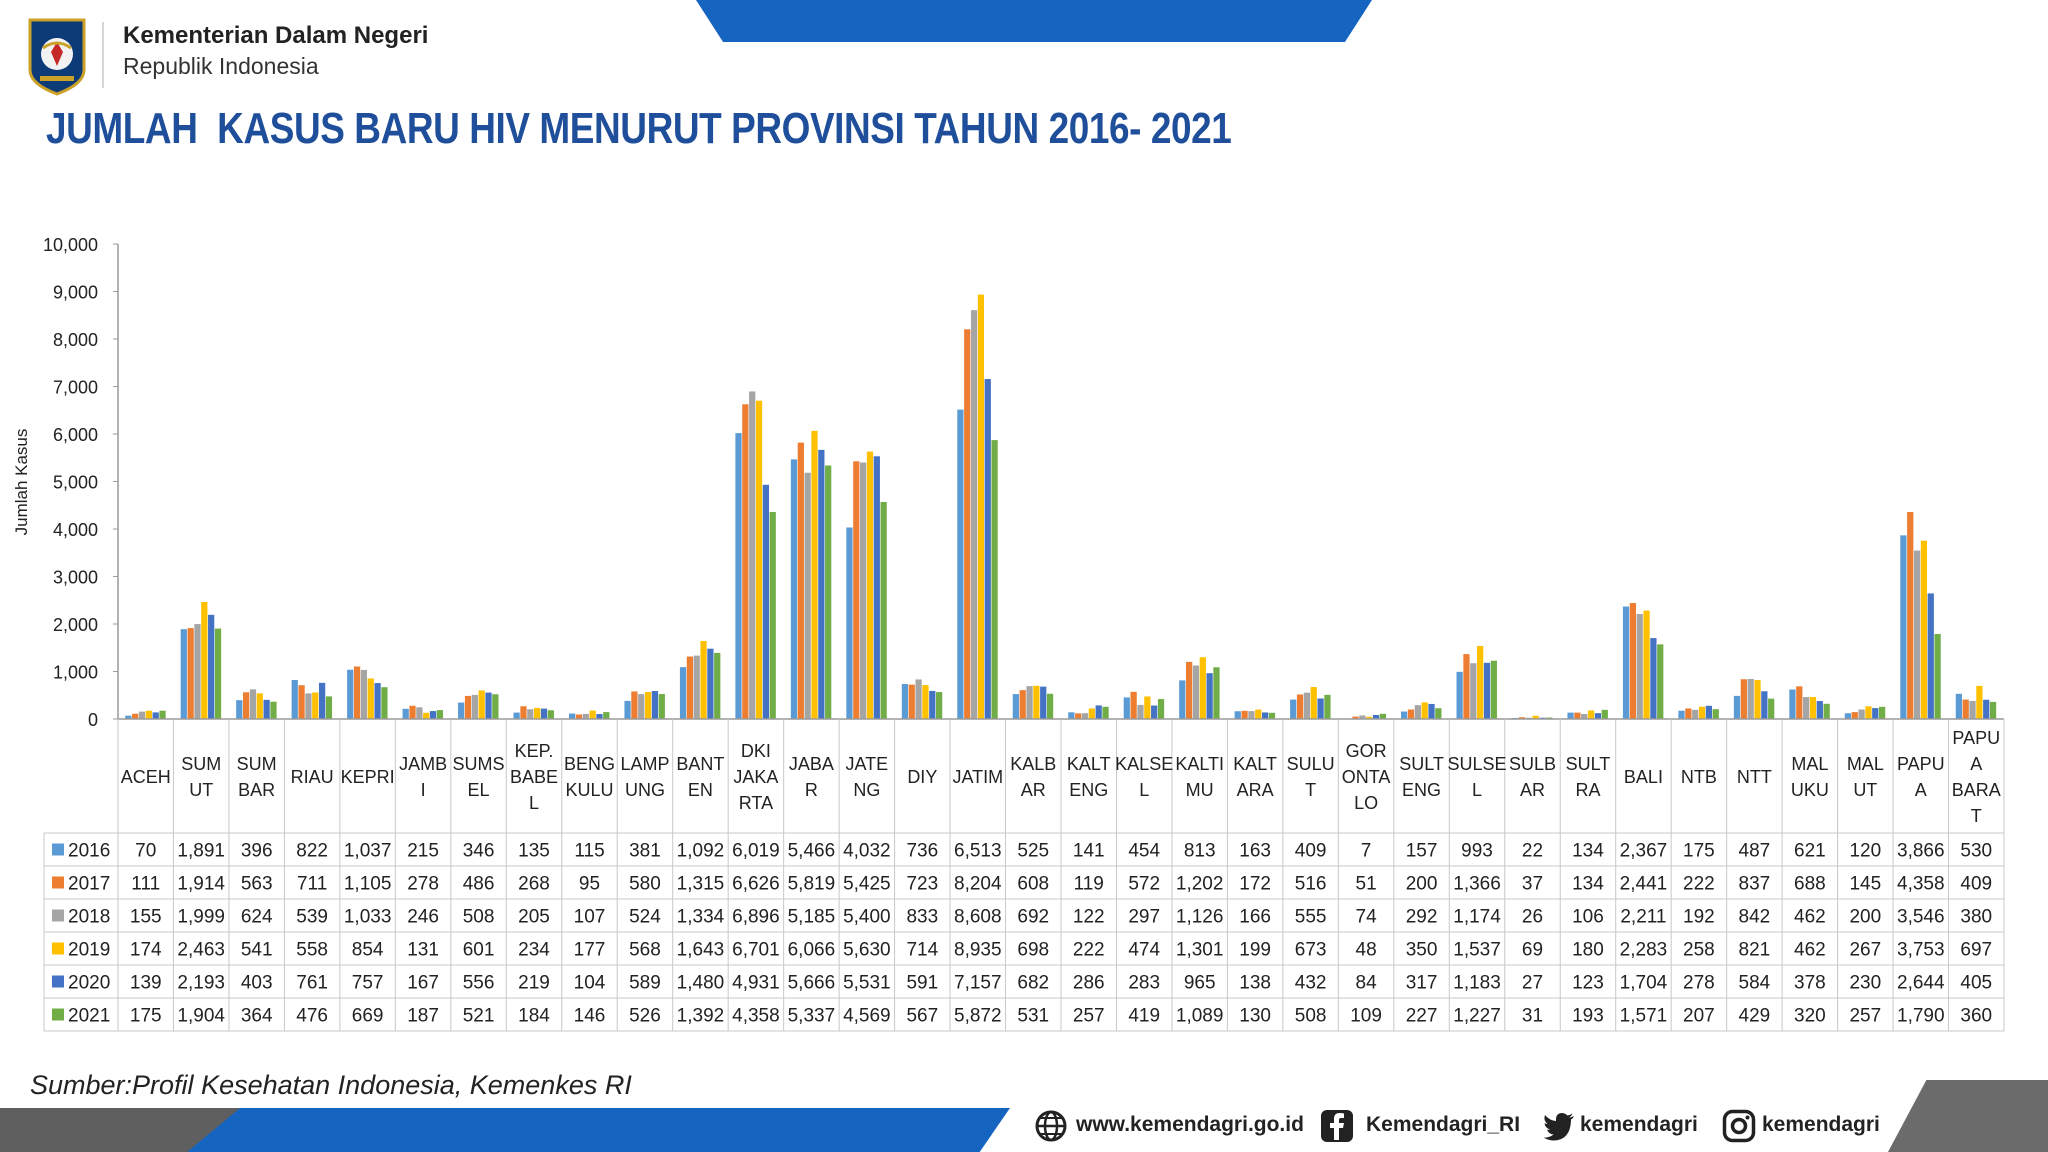 Image resolution: width=2048 pixels, height=1152 pixels. Describe the element at coordinates (58, 849) in the screenshot. I see `legend-key-2016` at that location.